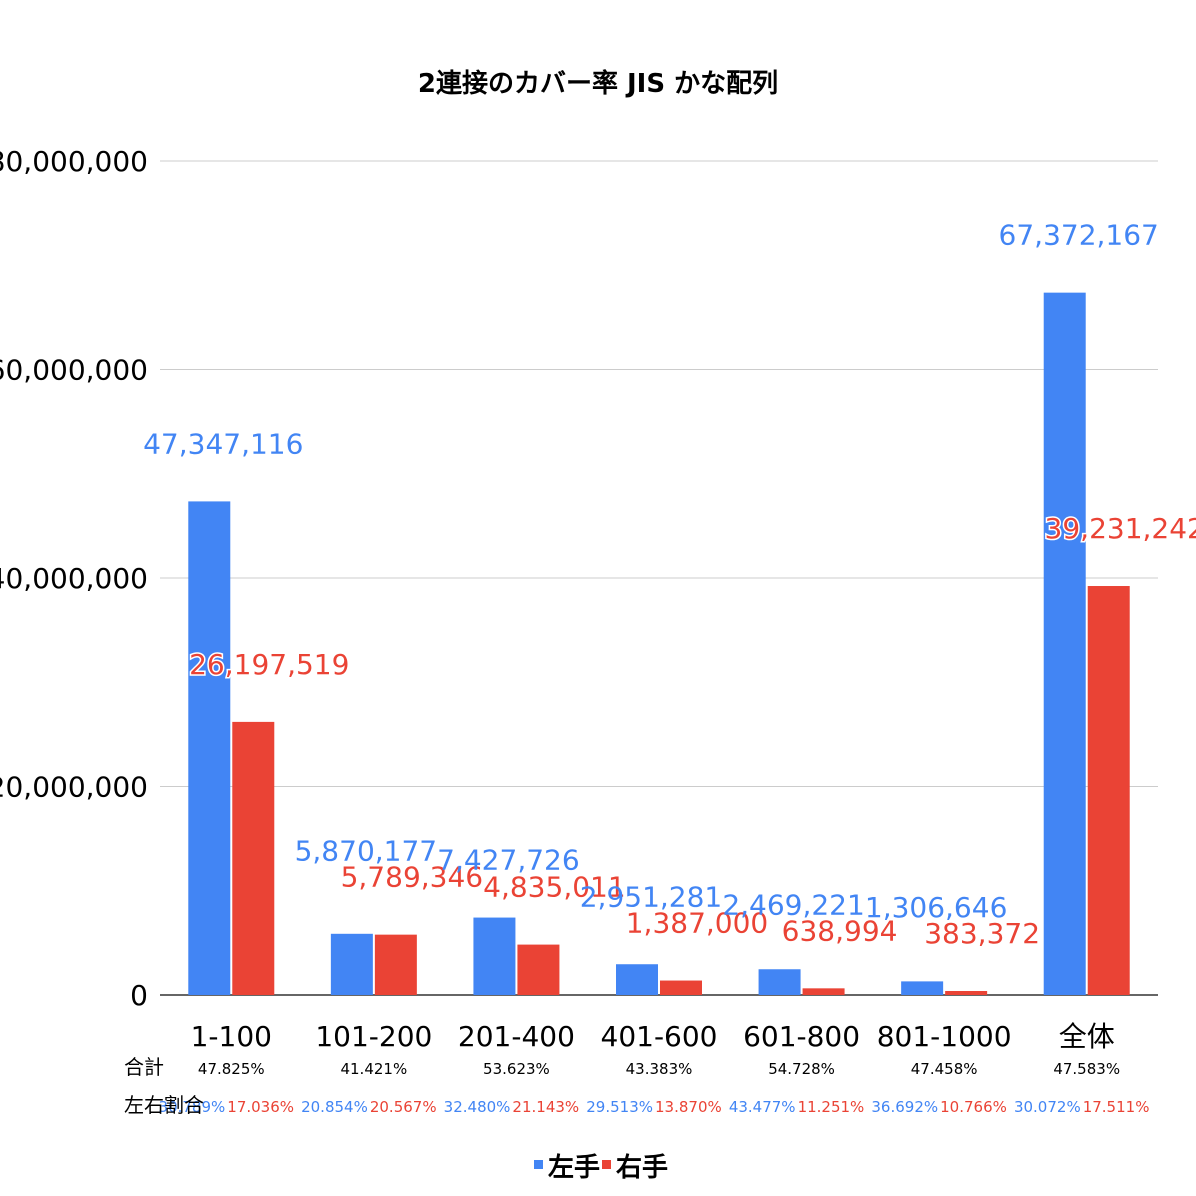 The height and width of the screenshot is (1196, 1196). What do you see at coordinates (260, 1107) in the screenshot?
I see `right-ratio: 17.036%` at bounding box center [260, 1107].